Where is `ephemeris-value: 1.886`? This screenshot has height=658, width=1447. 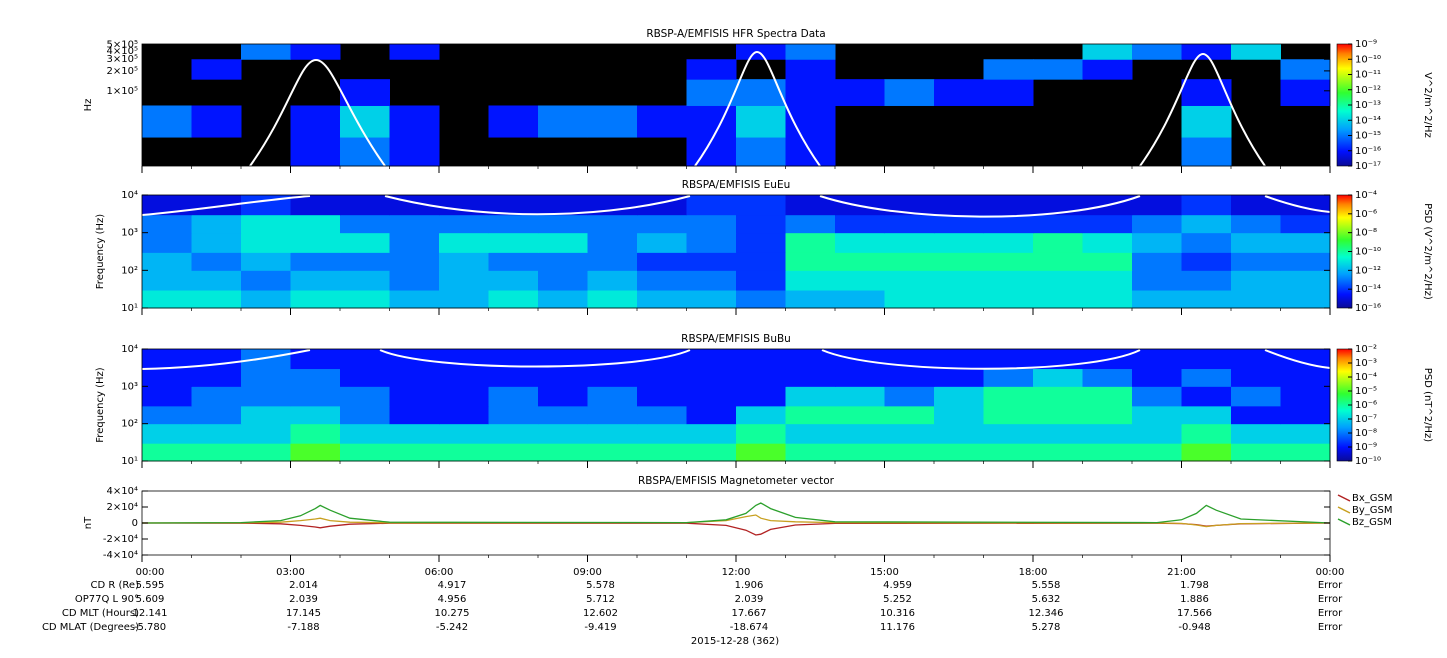
ephemeris-value: 1.886 is located at coordinates (1194, 599).